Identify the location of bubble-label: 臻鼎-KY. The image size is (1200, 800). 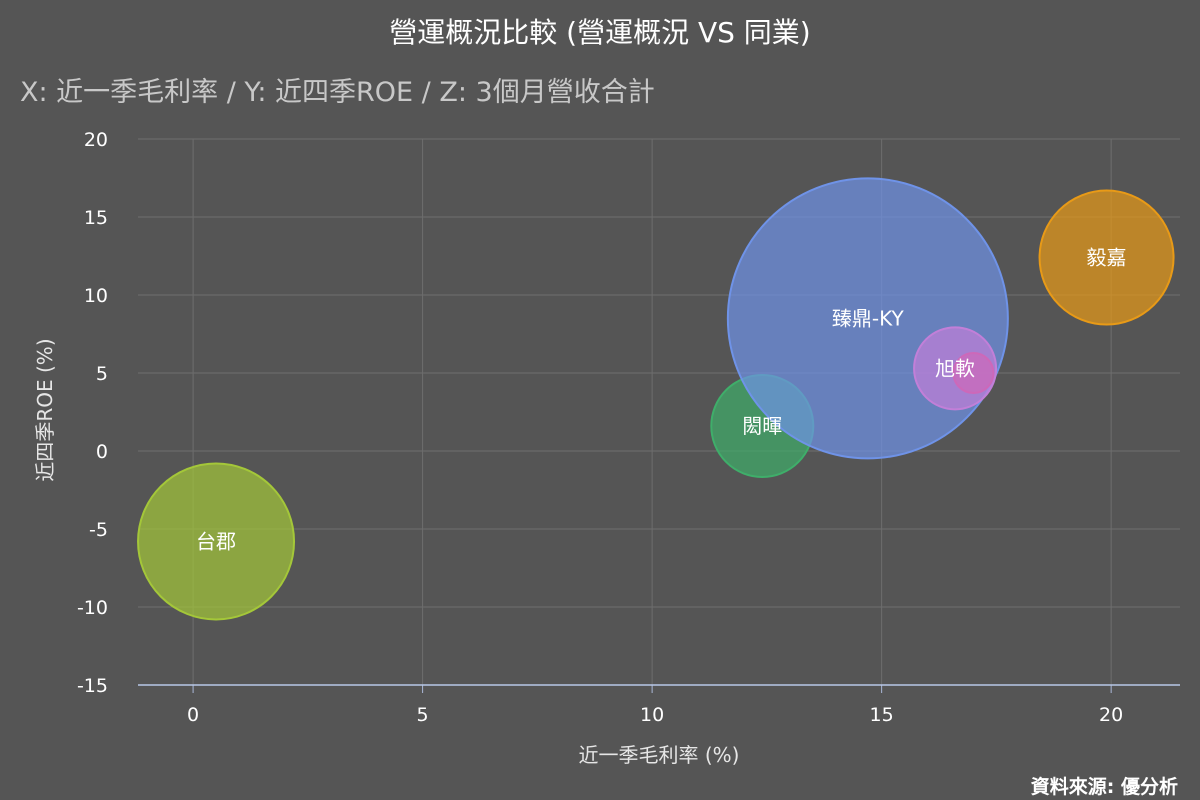
(868, 318).